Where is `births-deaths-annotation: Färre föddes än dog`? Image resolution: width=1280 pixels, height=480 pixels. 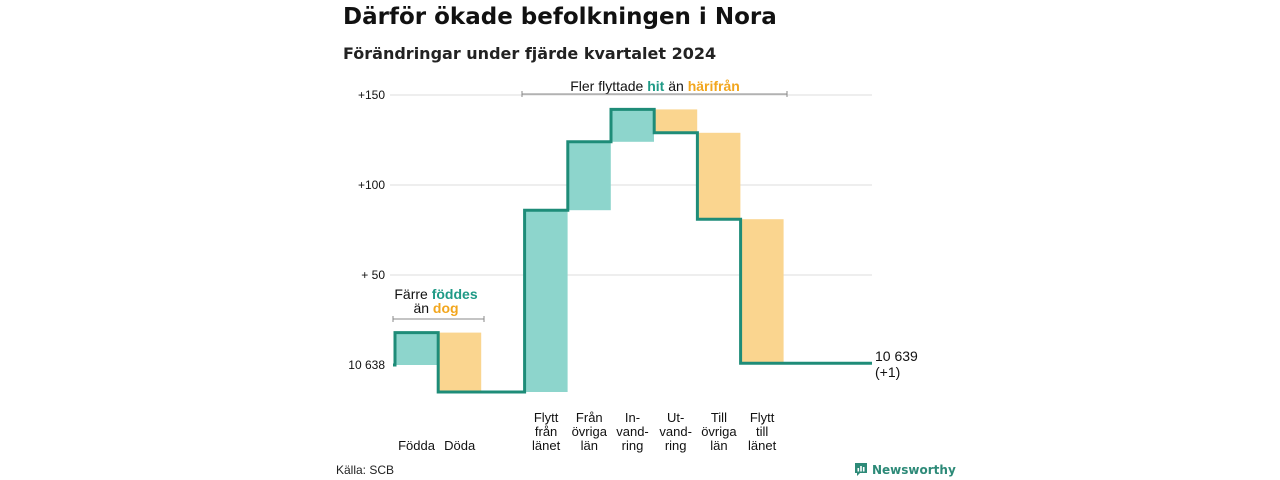
births-deaths-annotation: Färre föddes än dog is located at coordinates (438, 304).